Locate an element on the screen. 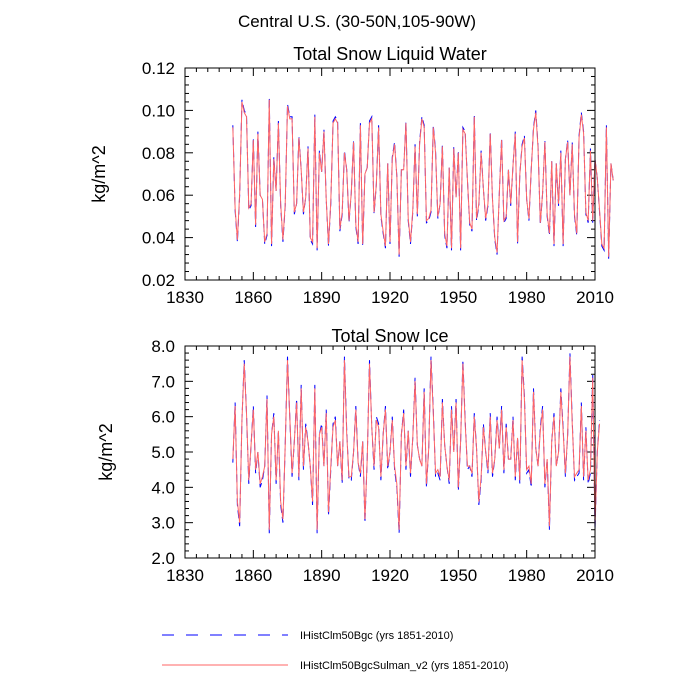 This screenshot has width=700, height=700. legend-label-ihistclm50bgcsulman: IHistClm50BgcSulman_v2 (yrs 1851-2010) is located at coordinates (404, 666).